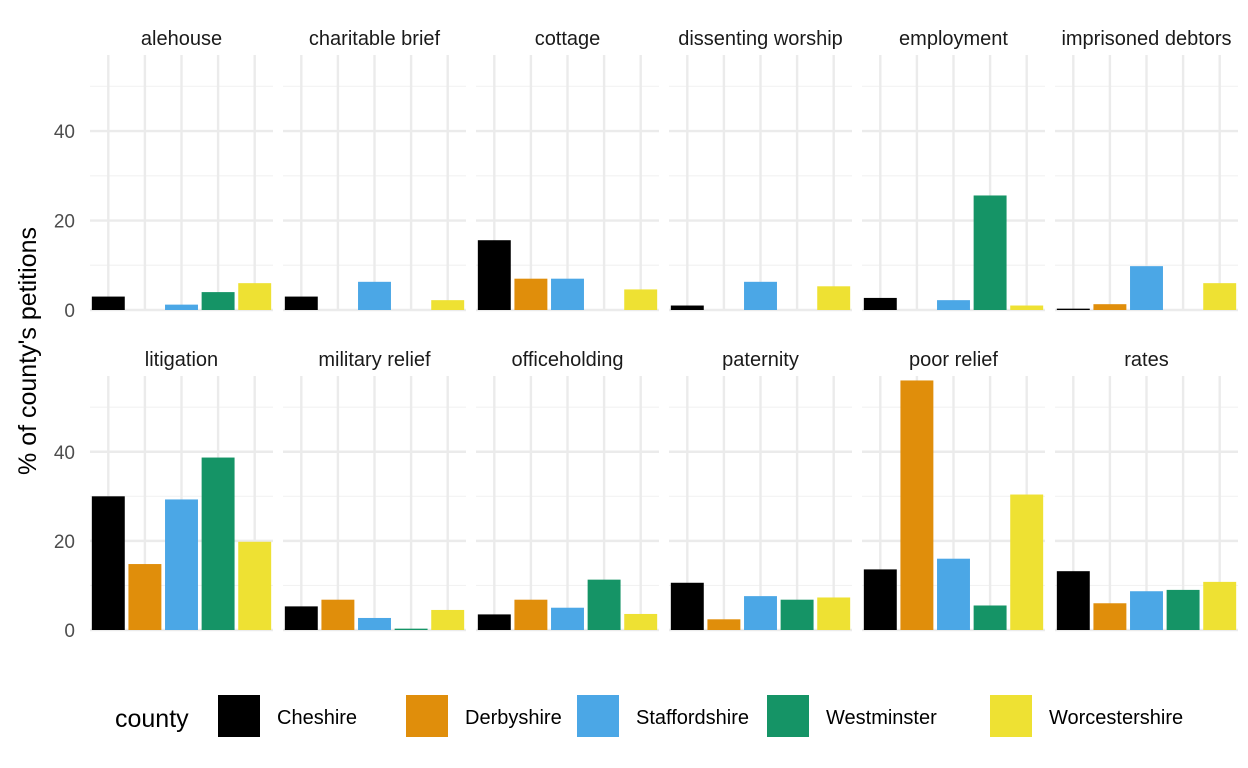 This screenshot has height=768, width=1248. I want to click on facet-title: charitable brief, so click(375, 39).